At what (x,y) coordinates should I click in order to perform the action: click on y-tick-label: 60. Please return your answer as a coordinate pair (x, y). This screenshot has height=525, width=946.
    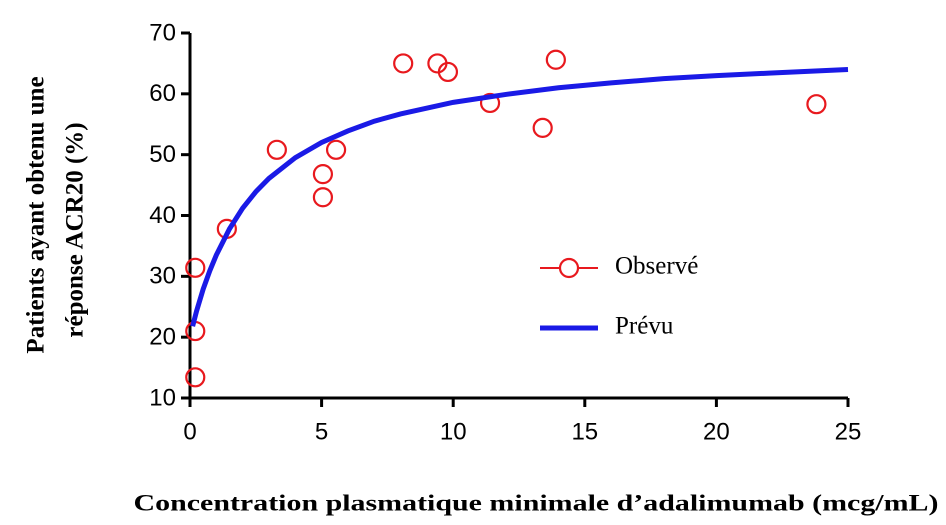
    Looking at the image, I should click on (162, 93).